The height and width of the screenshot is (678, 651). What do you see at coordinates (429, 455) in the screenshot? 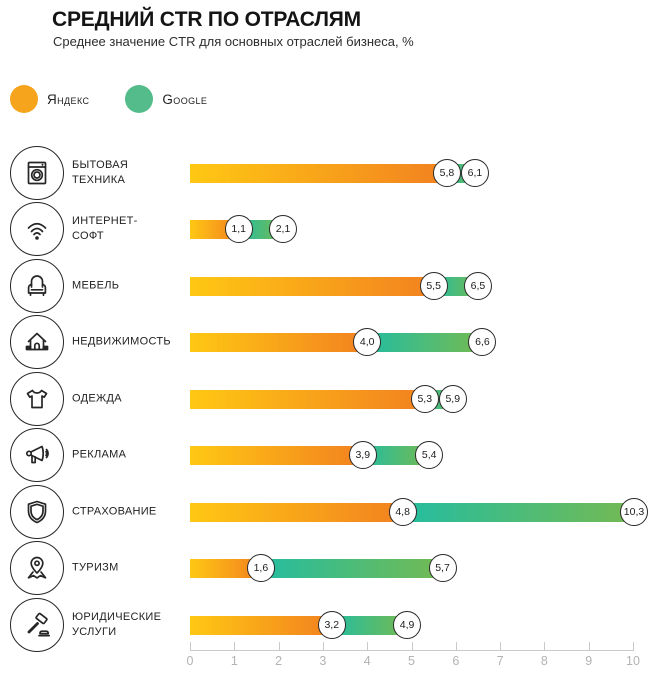
I see `value-badge-google: 5,4` at bounding box center [429, 455].